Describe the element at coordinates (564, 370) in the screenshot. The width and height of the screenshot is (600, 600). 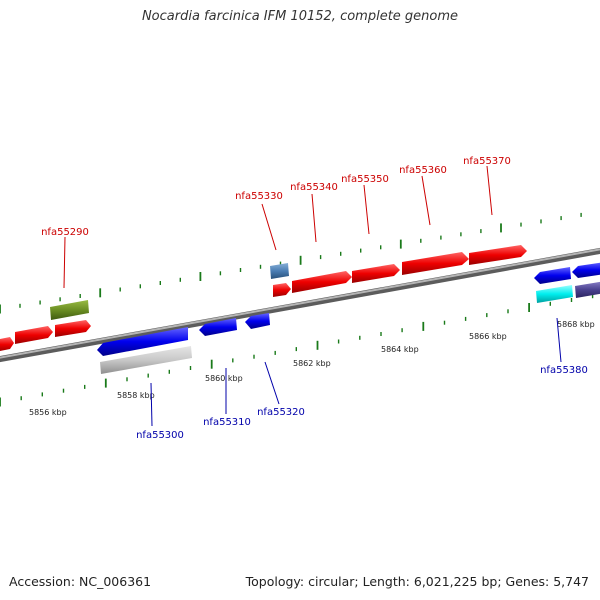
I see `gene-label: nfa55380` at that location.